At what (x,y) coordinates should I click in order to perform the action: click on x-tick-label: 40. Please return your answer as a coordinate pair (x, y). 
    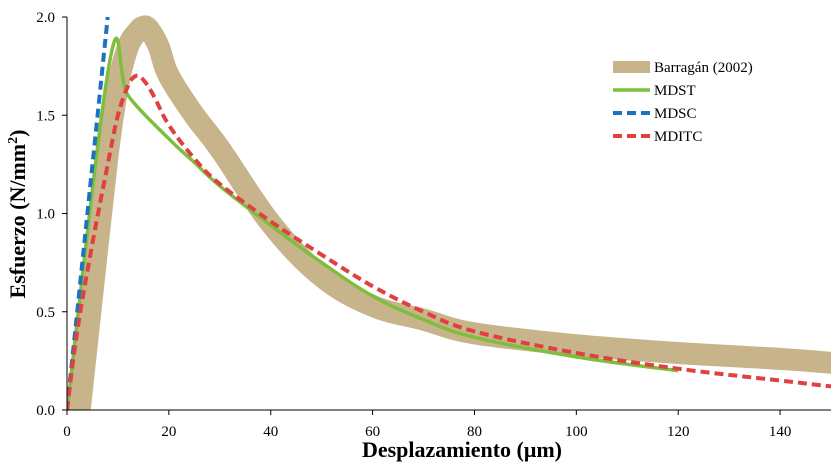
    Looking at the image, I should click on (270, 432).